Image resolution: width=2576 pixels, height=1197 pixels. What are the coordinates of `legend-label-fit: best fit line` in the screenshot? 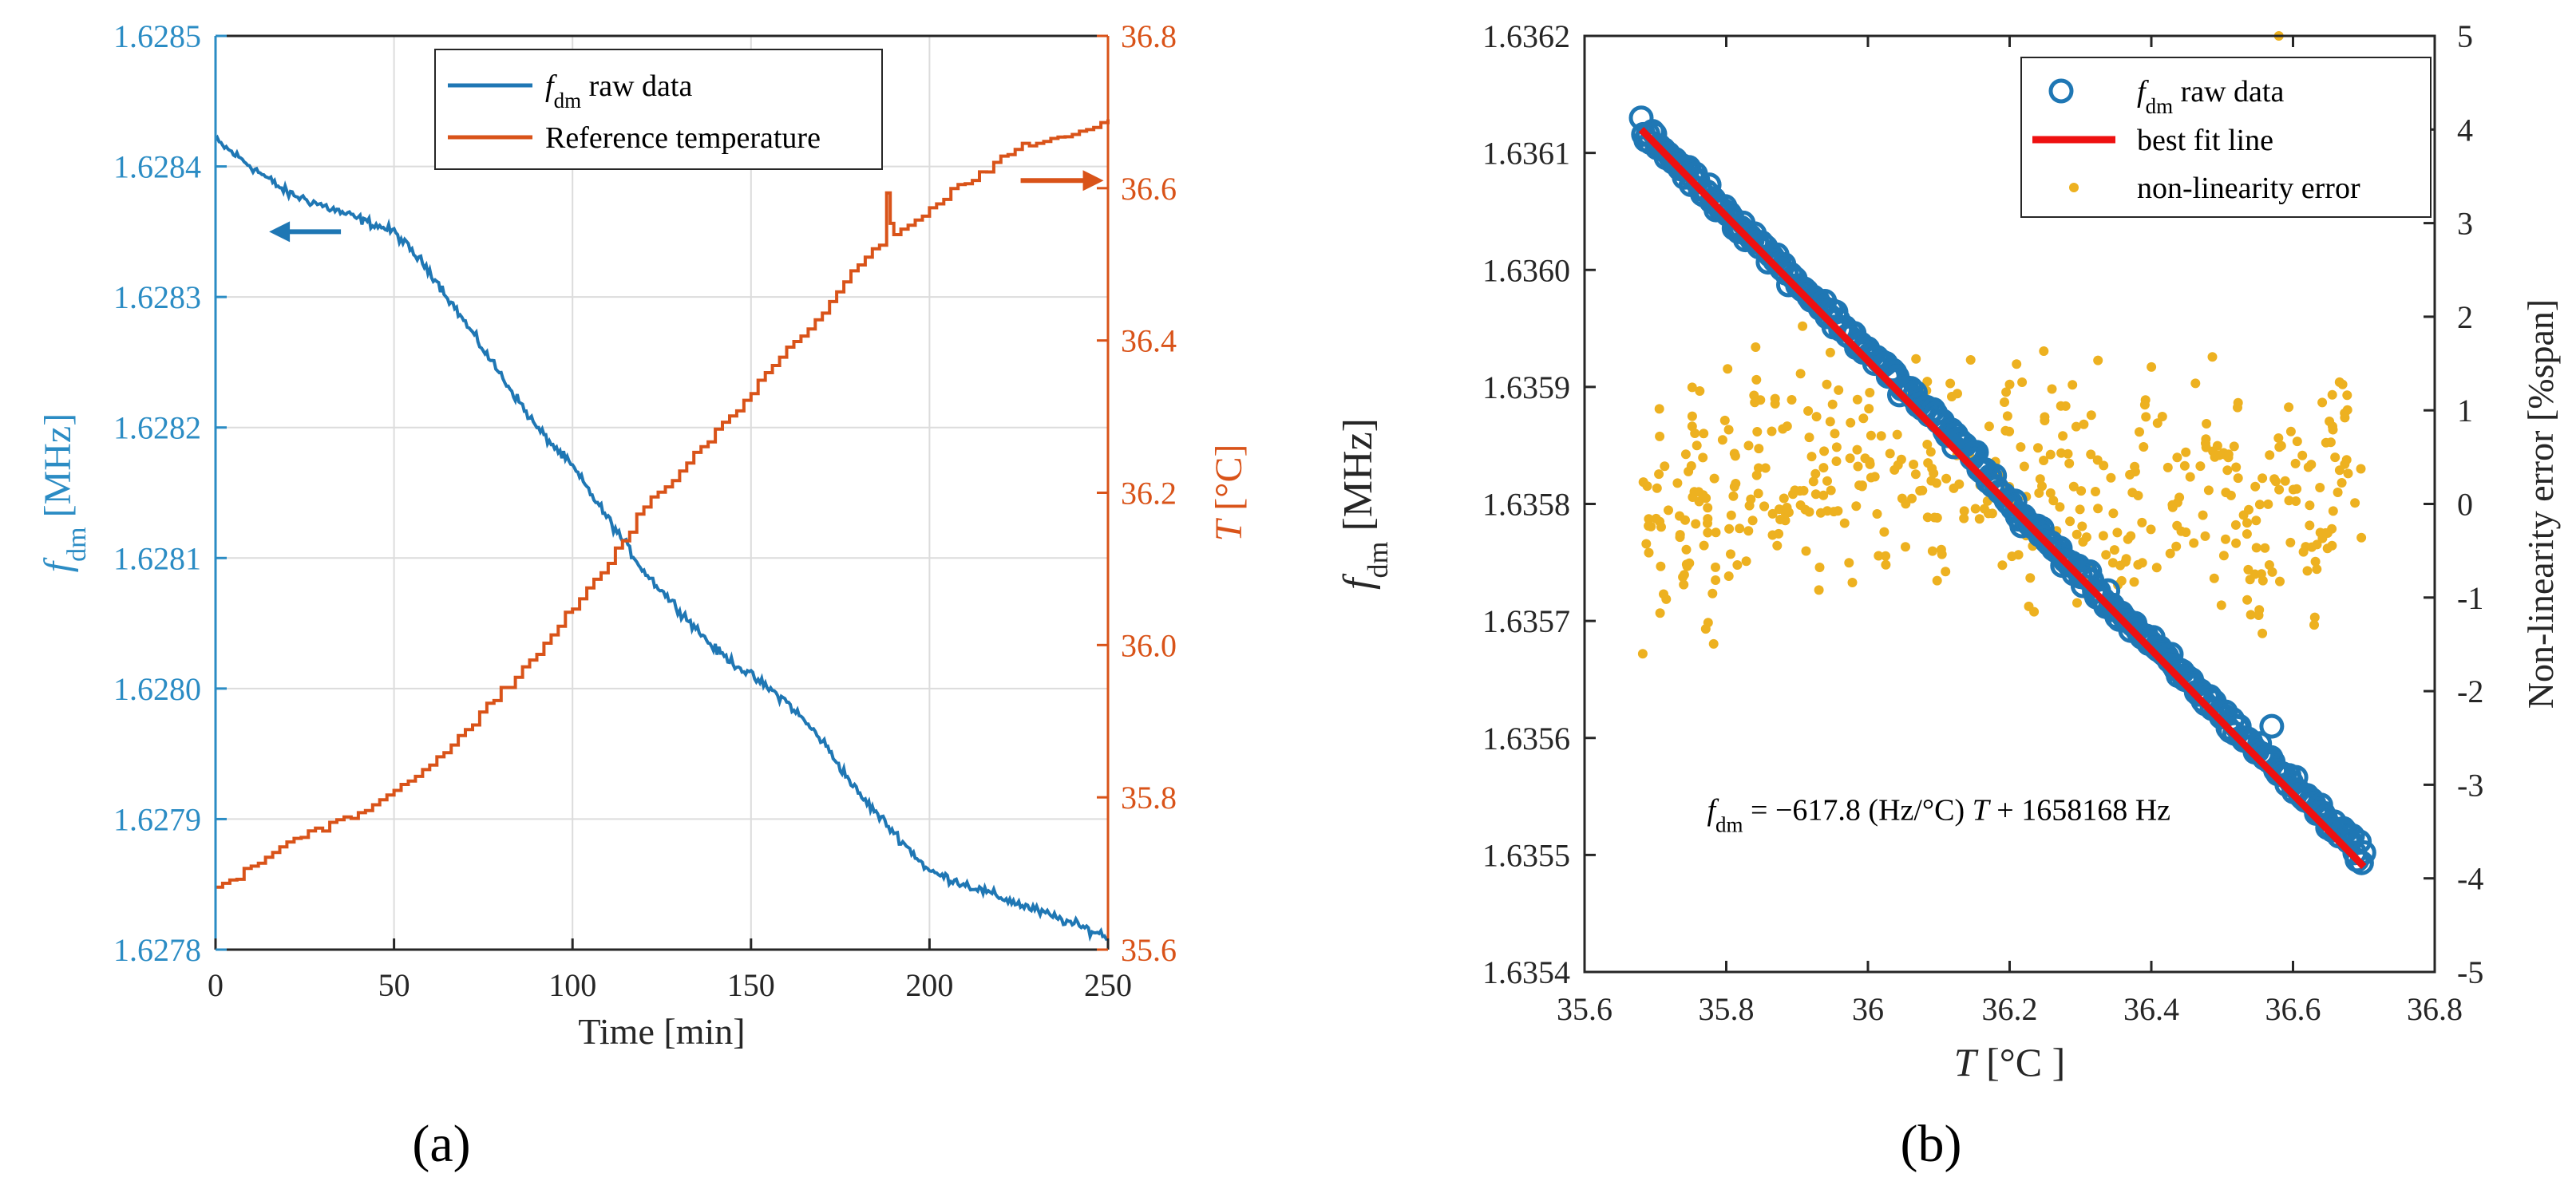 It's located at (2205, 140).